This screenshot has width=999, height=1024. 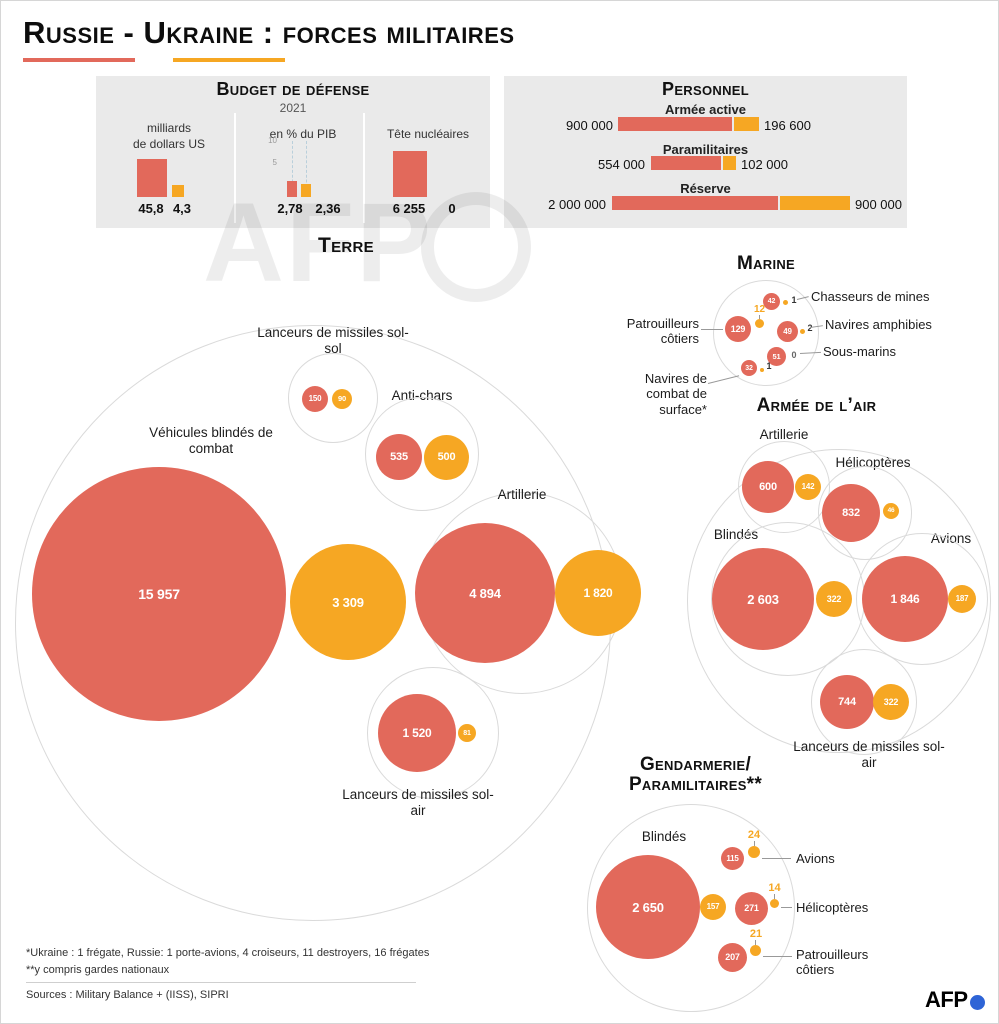 I want to click on personnel-heading: Personnel, so click(x=705, y=89).